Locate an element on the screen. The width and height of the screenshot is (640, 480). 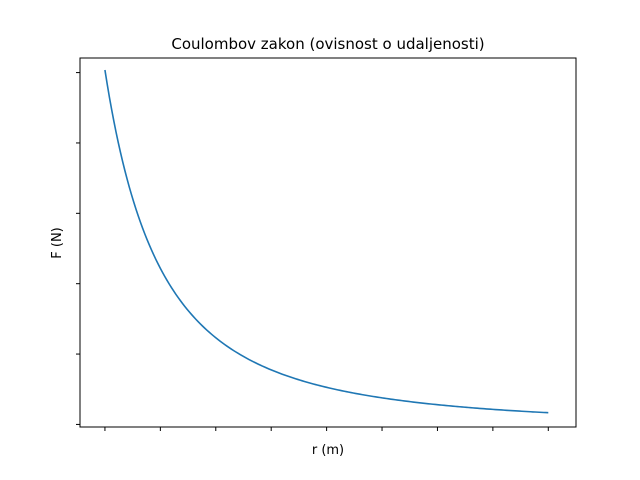
y-axis-ticks is located at coordinates (78, 248).